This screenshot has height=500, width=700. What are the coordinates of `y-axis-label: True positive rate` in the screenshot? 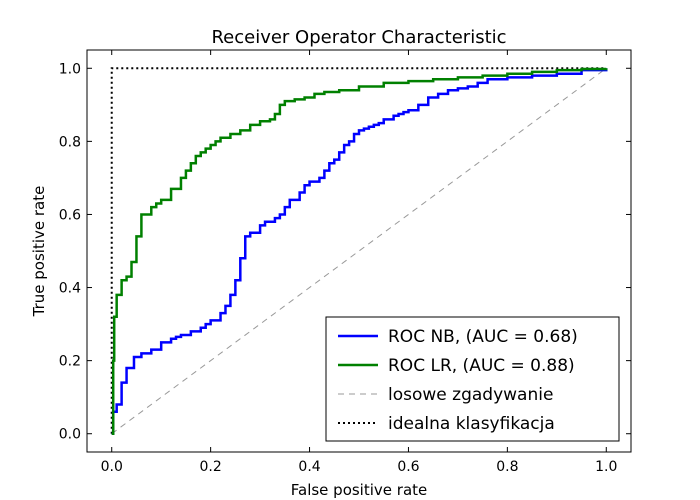 It's located at (39, 252).